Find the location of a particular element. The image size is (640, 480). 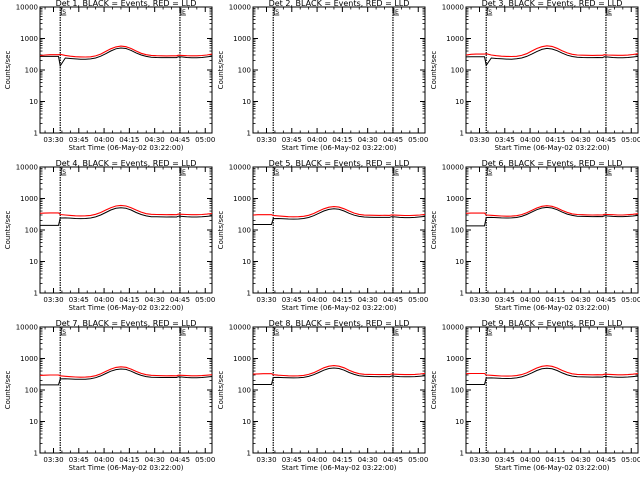

panel-title: Det 1, BLACK = Events, RED = LLD is located at coordinates (126, 4).